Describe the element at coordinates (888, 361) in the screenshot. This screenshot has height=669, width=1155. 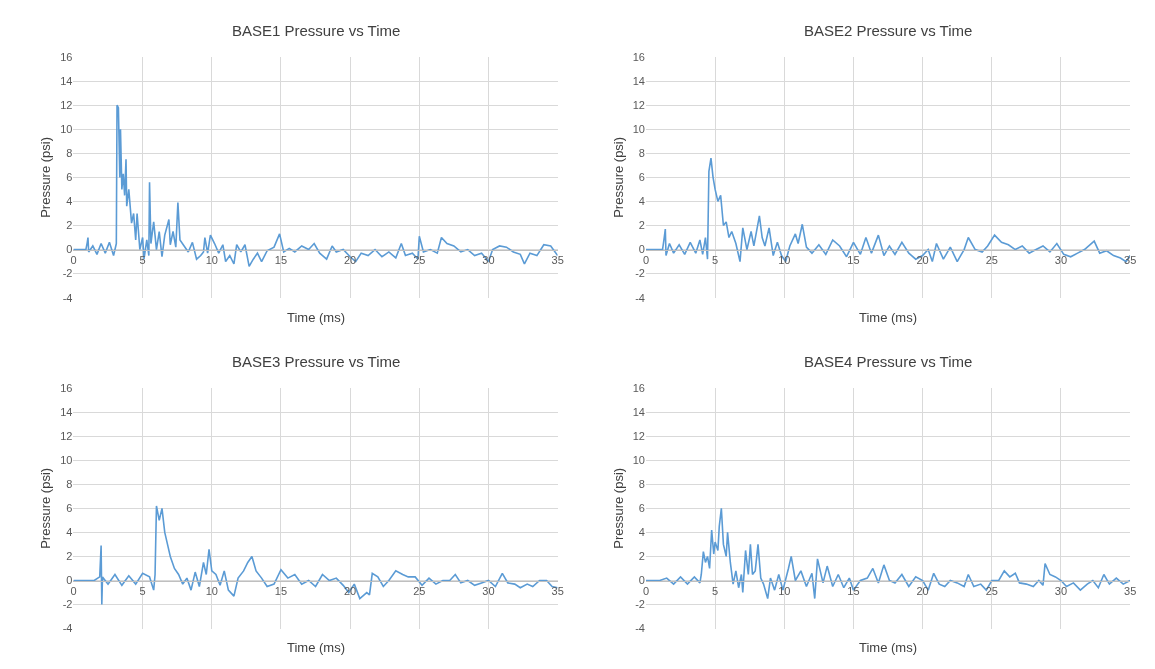
I see `chart-title: BASE4 Pressure vs Time` at that location.